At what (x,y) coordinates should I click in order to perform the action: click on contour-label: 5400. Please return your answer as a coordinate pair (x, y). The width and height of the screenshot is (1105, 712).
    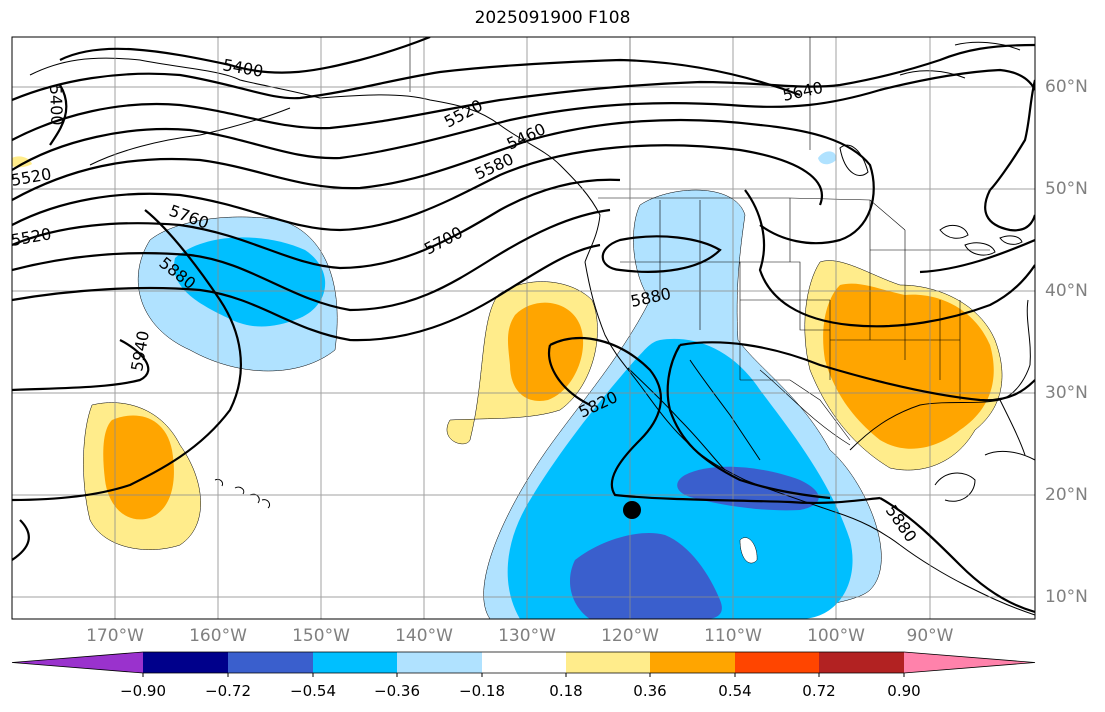
    Looking at the image, I should click on (56, 104).